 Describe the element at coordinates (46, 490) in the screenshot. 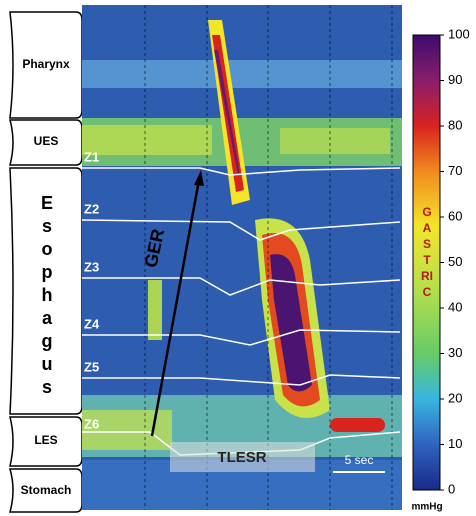

I see `region-label: Stomach` at that location.